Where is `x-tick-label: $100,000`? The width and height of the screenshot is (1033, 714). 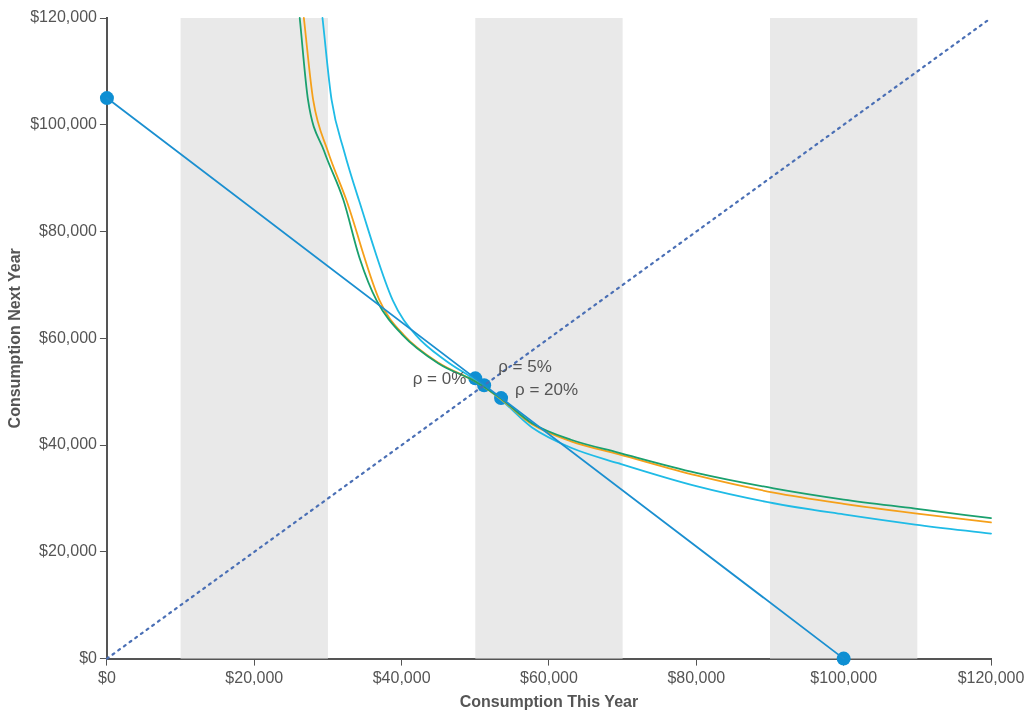
x-tick-label: $100,000 is located at coordinates (844, 677).